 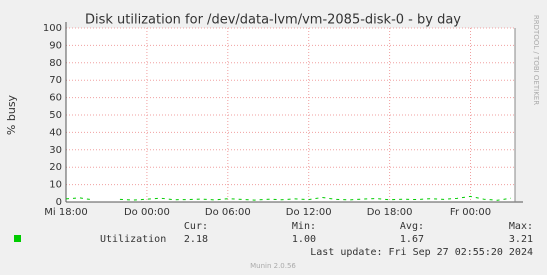 What do you see at coordinates (55, 185) in the screenshot?
I see `y-tick-label: 10` at bounding box center [55, 185].